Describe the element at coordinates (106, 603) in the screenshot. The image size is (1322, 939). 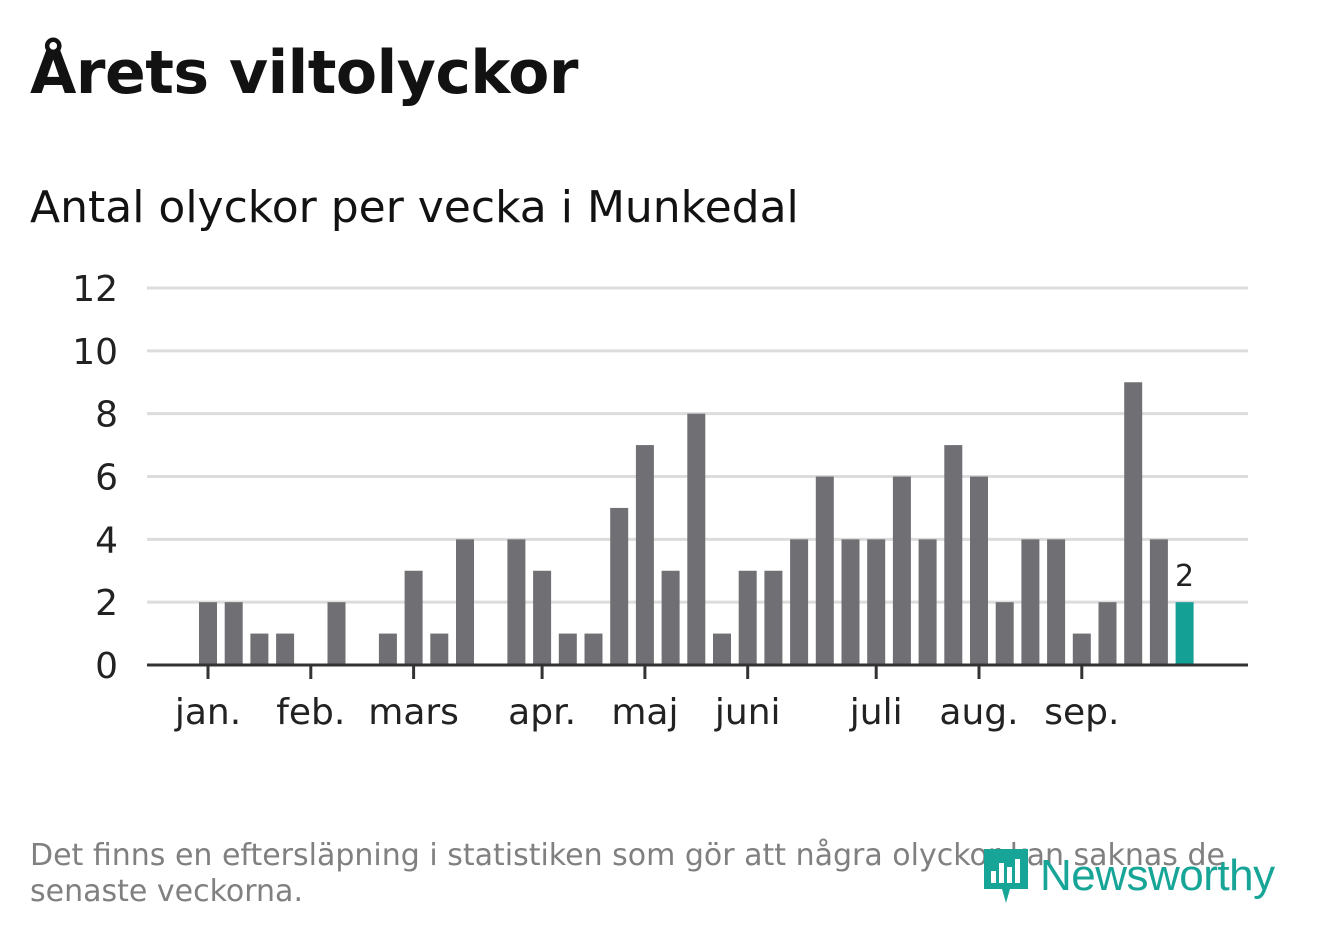
I see `y-tick-label-2: 2` at that location.